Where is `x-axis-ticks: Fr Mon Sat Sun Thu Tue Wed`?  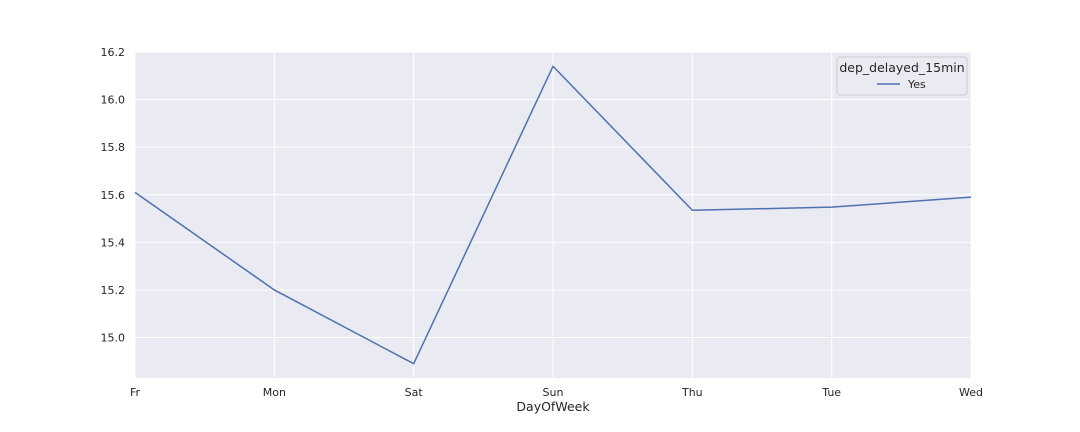
x-axis-ticks: Fr Mon Sat Sun Thu Tue Wed is located at coordinates (556, 392).